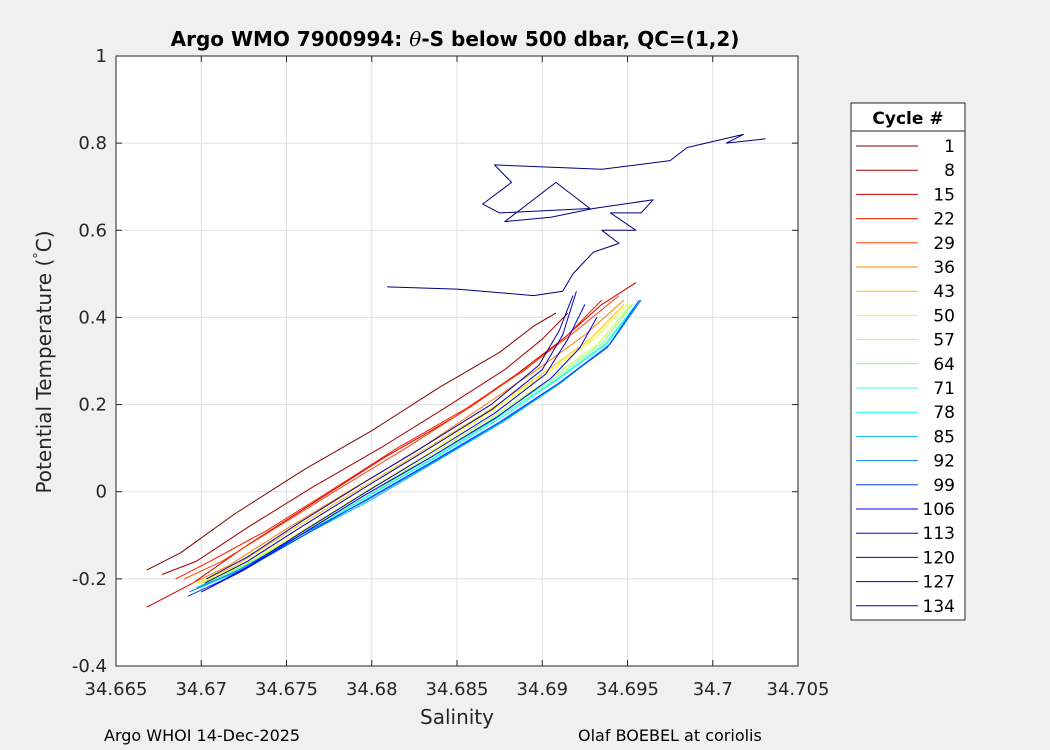 The image size is (1050, 750). What do you see at coordinates (944, 486) in the screenshot?
I see `legend-label-cycle-99: 99` at bounding box center [944, 486].